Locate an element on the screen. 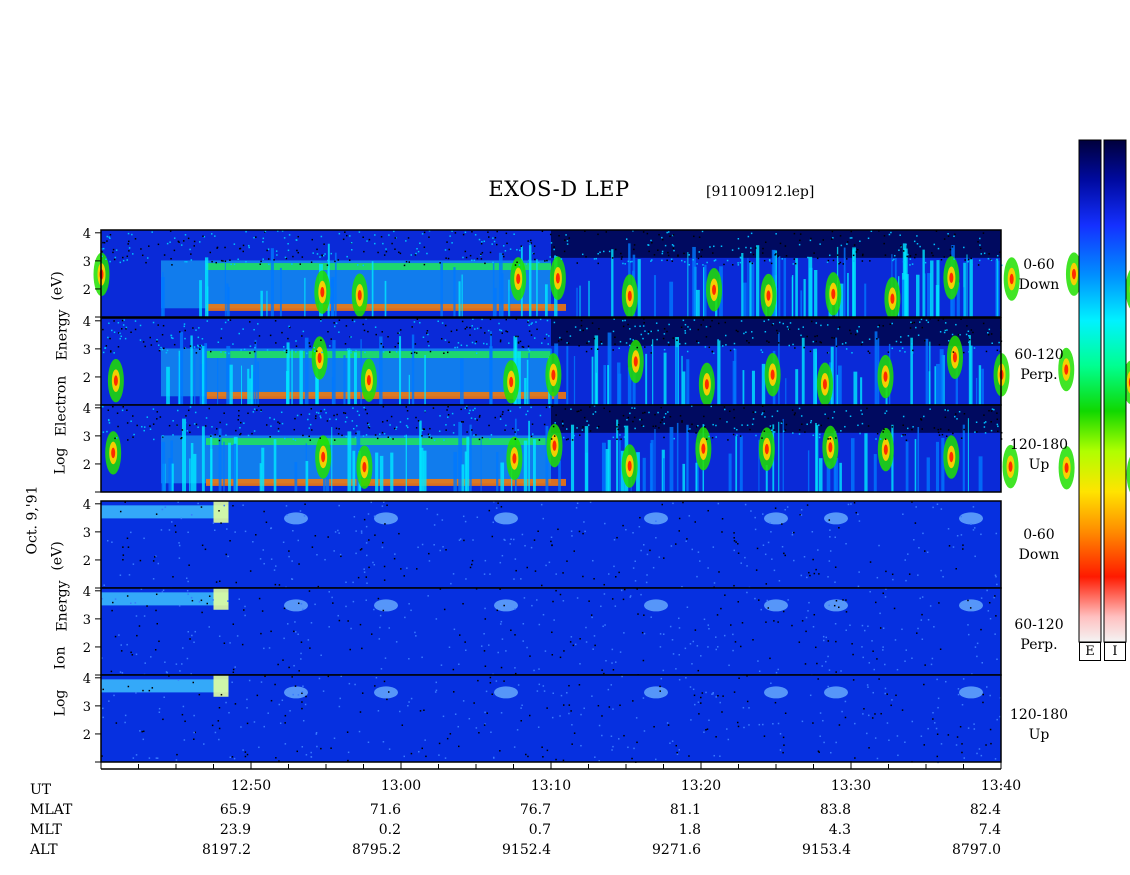 Image resolution: width=1130 pixels, height=875 pixels. intensity-blob is located at coordinates (766, 449).